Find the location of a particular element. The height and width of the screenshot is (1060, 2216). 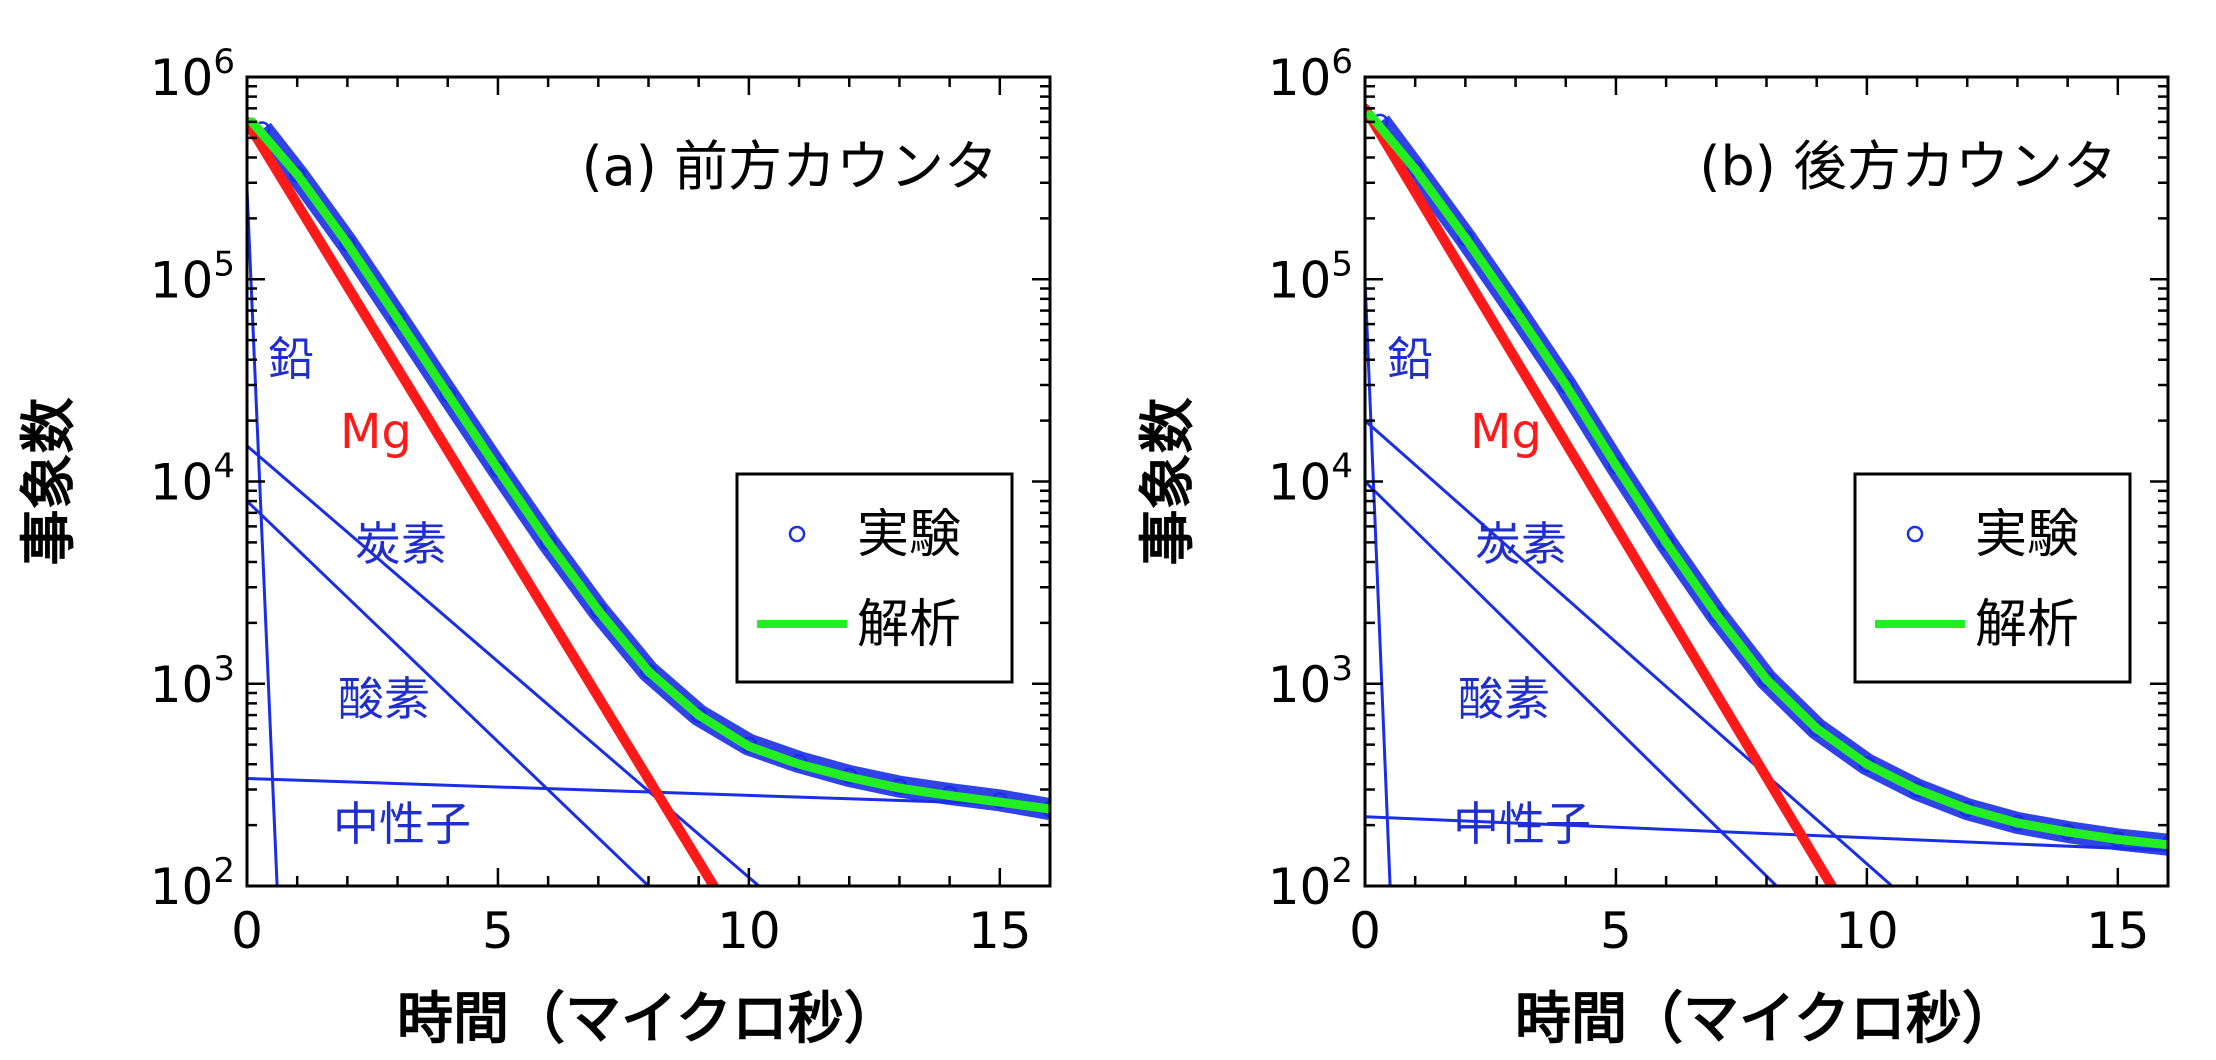

panel-title: (b) 後方カウンタ is located at coordinates (1908, 166).